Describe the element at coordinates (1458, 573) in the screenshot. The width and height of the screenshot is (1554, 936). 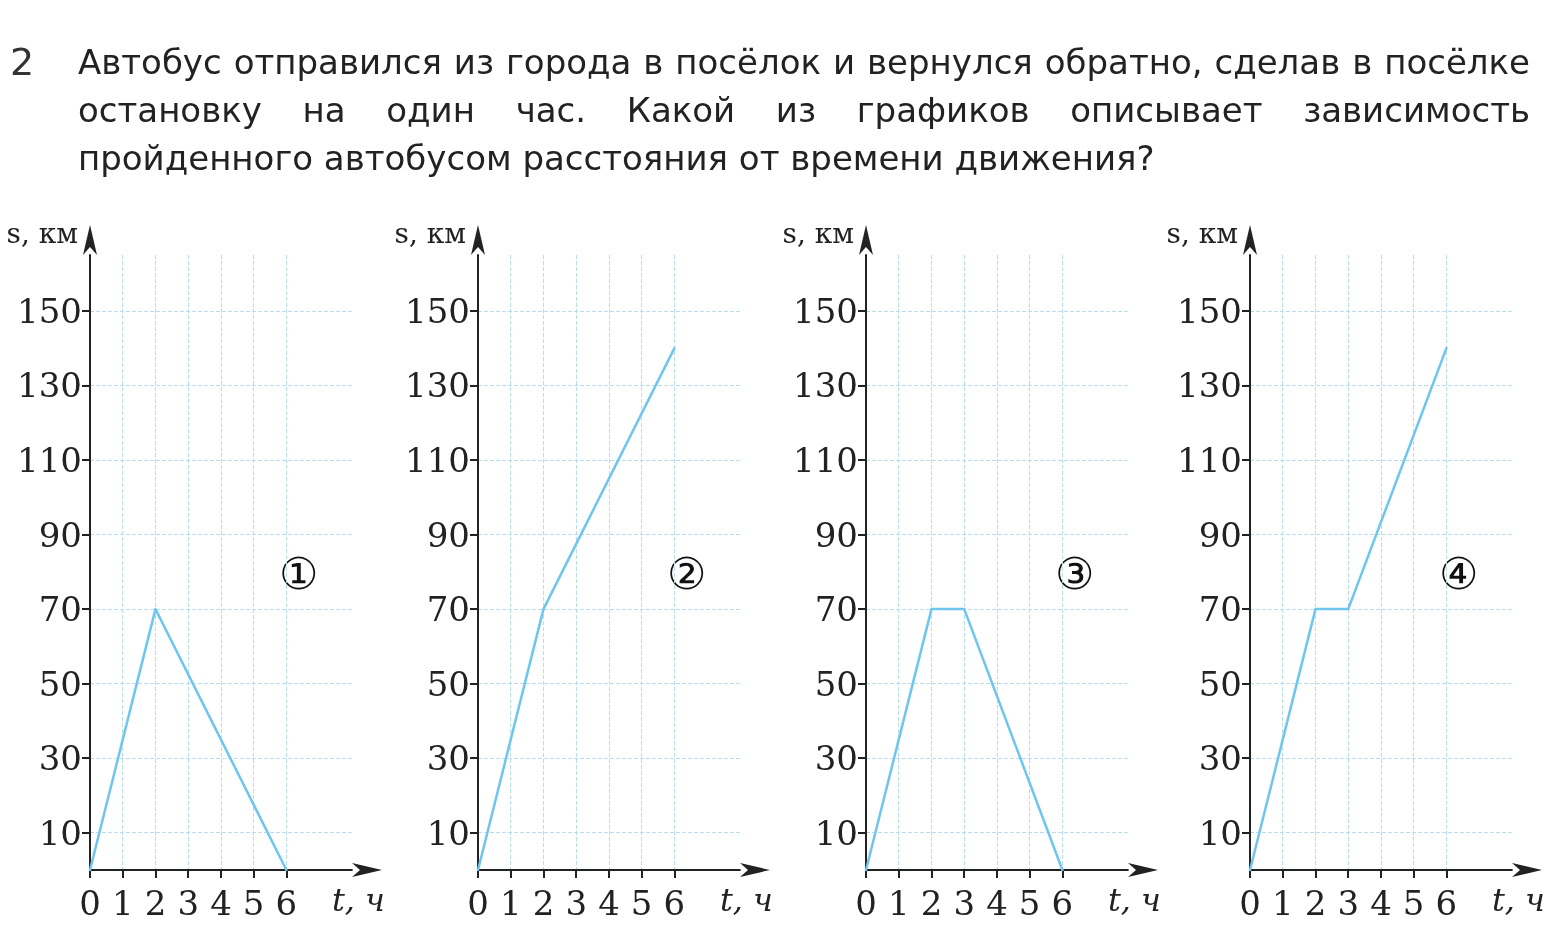
I see `annotation: ④` at that location.